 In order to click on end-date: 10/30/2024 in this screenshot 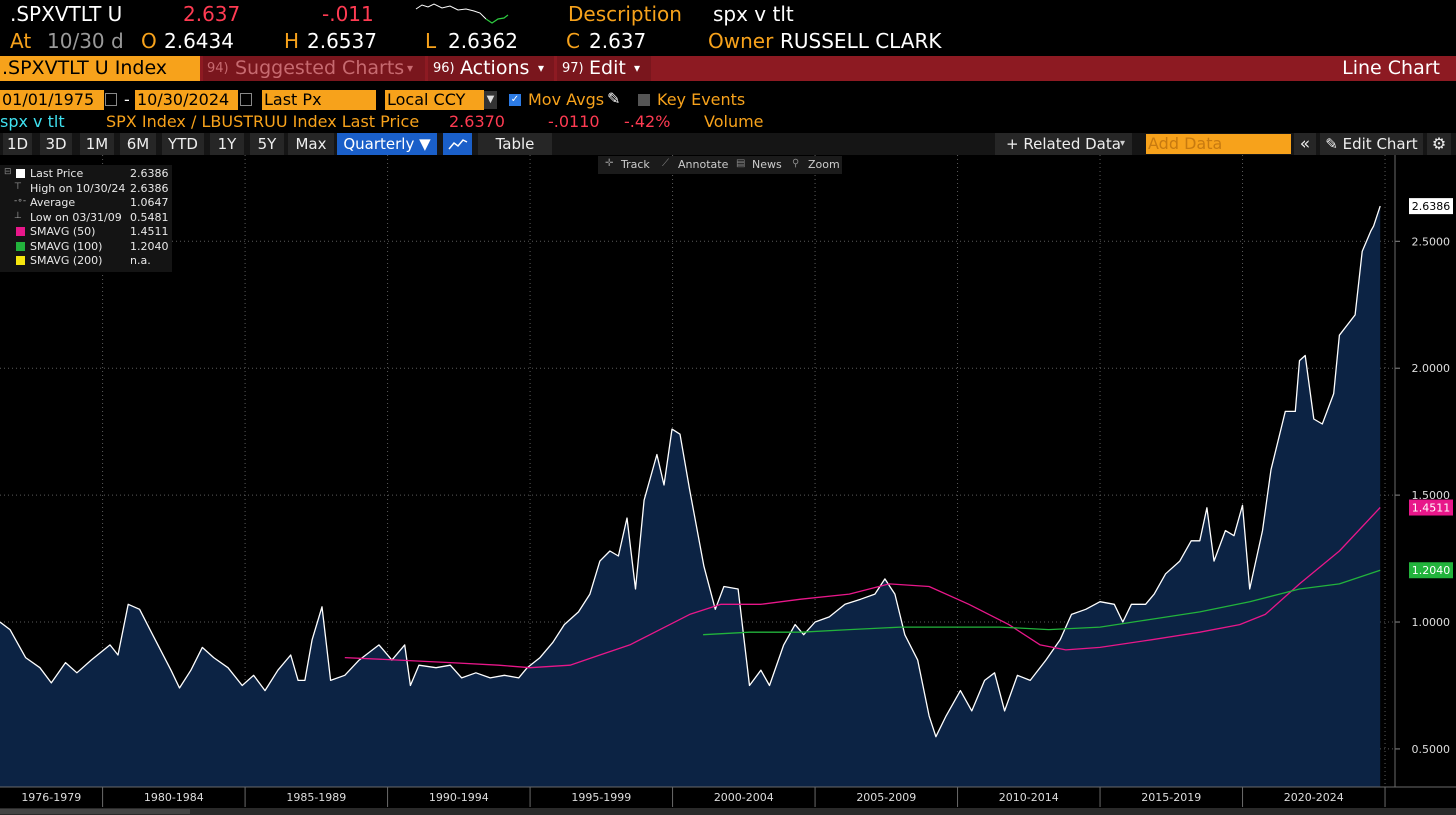, I will do `click(186, 100)`.